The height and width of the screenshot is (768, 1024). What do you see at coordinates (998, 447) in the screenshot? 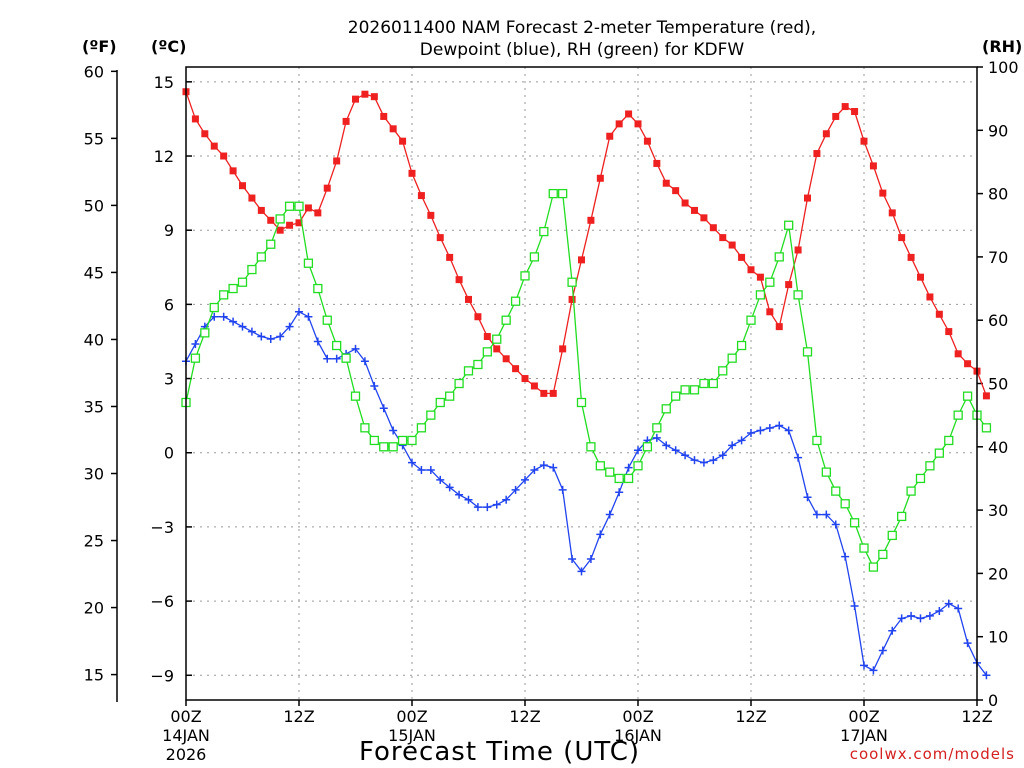
I see `rh-tick-label: 40` at bounding box center [998, 447].